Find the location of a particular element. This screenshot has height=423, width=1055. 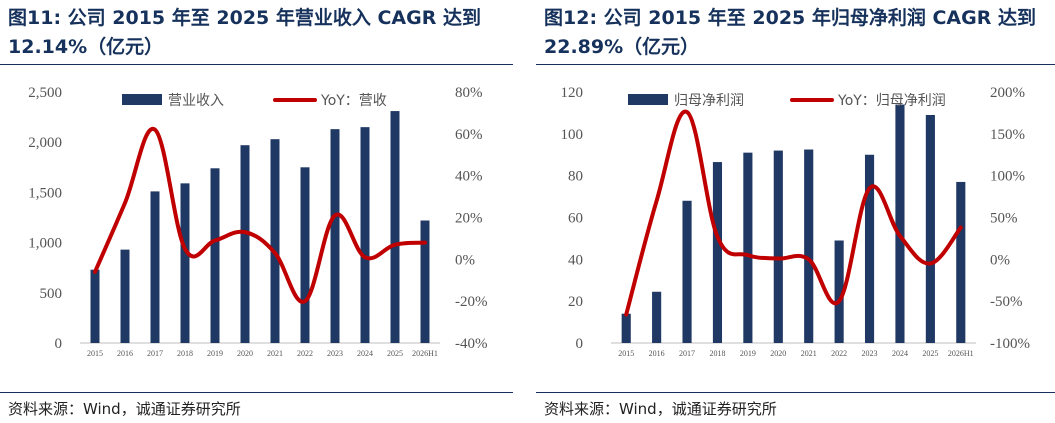

right-axis-tick-label: 40% is located at coordinates (469, 177).